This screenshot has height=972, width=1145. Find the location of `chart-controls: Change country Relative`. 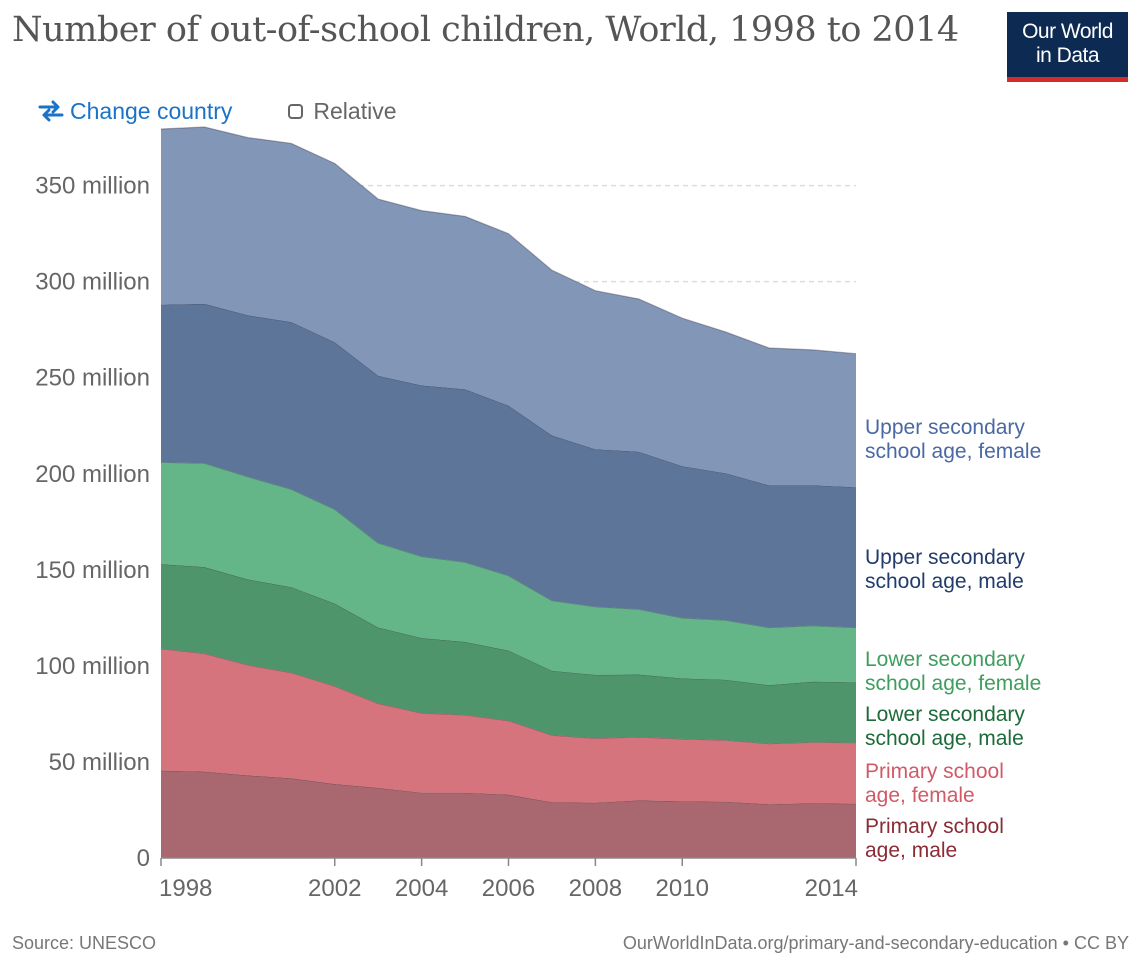

chart-controls: Change country Relative is located at coordinates (217, 111).